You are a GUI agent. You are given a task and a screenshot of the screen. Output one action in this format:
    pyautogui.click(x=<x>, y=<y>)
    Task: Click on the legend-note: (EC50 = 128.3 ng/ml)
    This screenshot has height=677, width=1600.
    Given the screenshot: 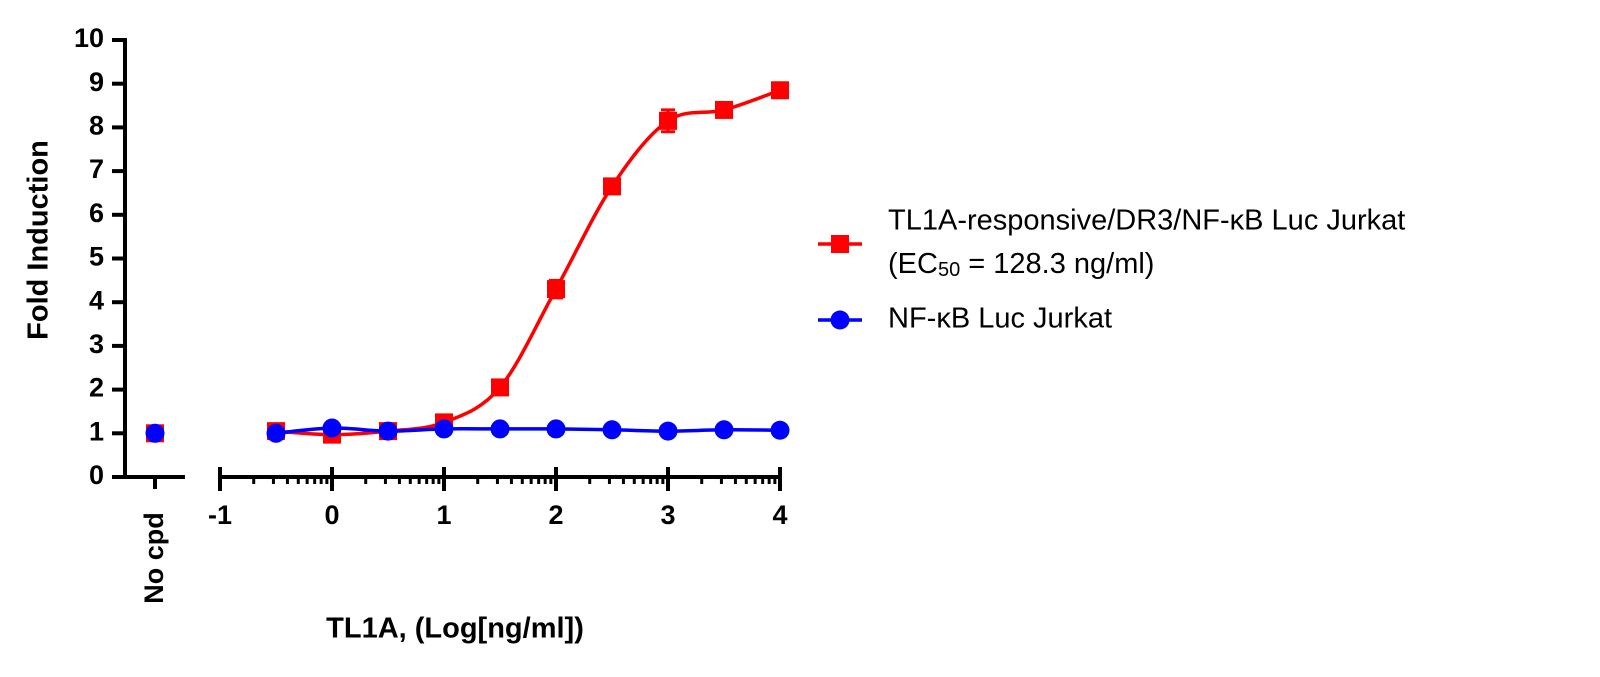 What is the action you would take?
    pyautogui.click(x=1021, y=265)
    